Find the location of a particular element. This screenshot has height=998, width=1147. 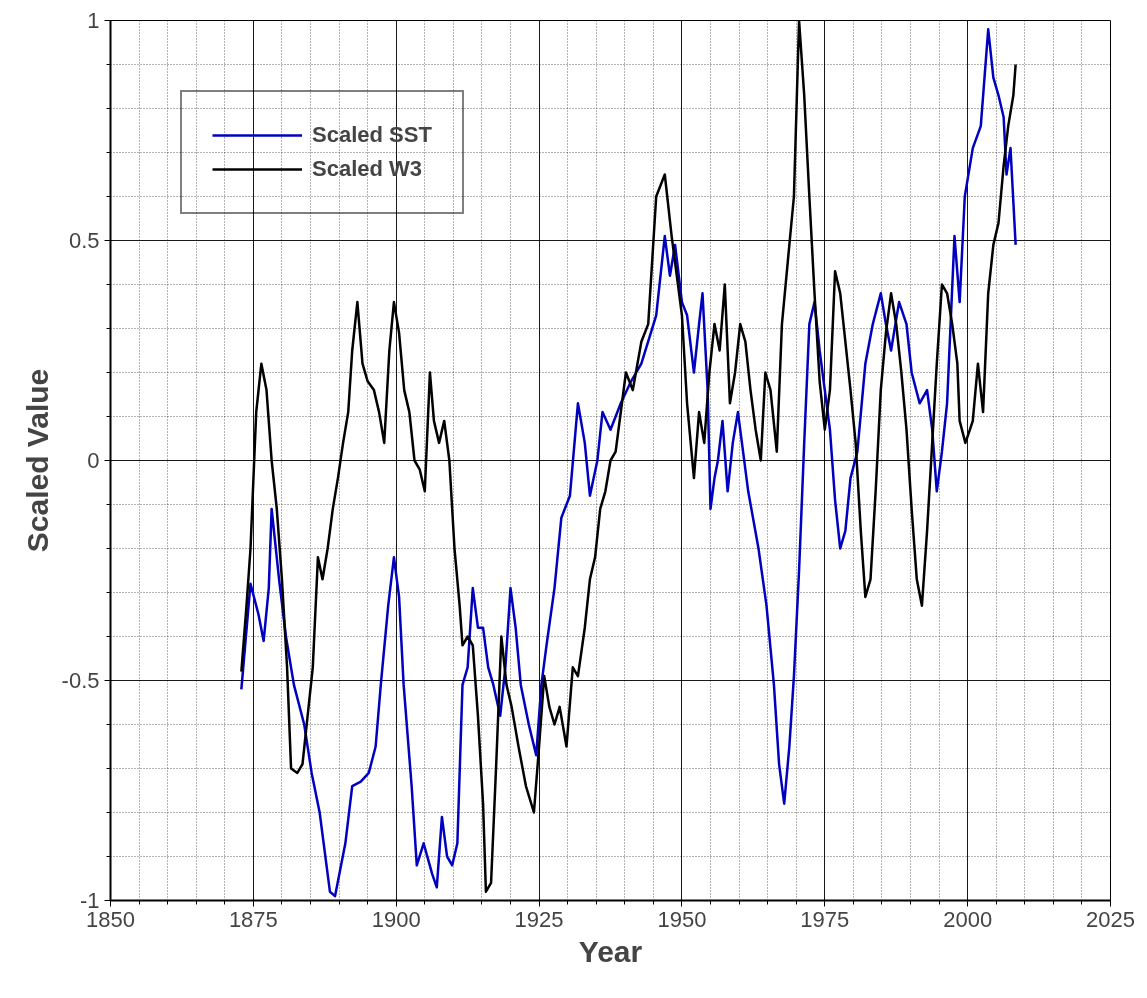

x-tick-label: 2025 is located at coordinates (1110, 919).